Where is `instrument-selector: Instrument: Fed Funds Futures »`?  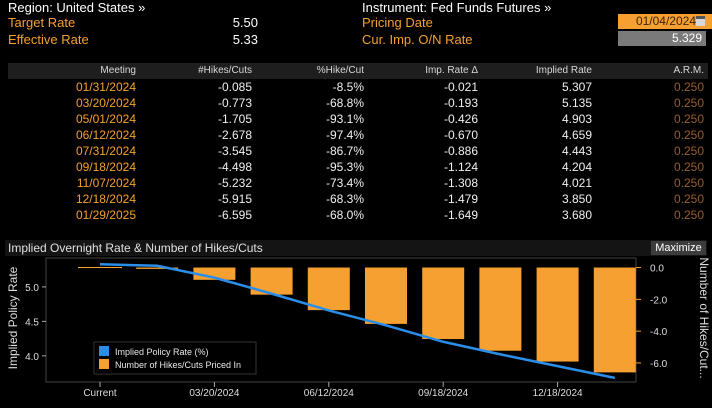 instrument-selector: Instrument: Fed Funds Futures » is located at coordinates (457, 7).